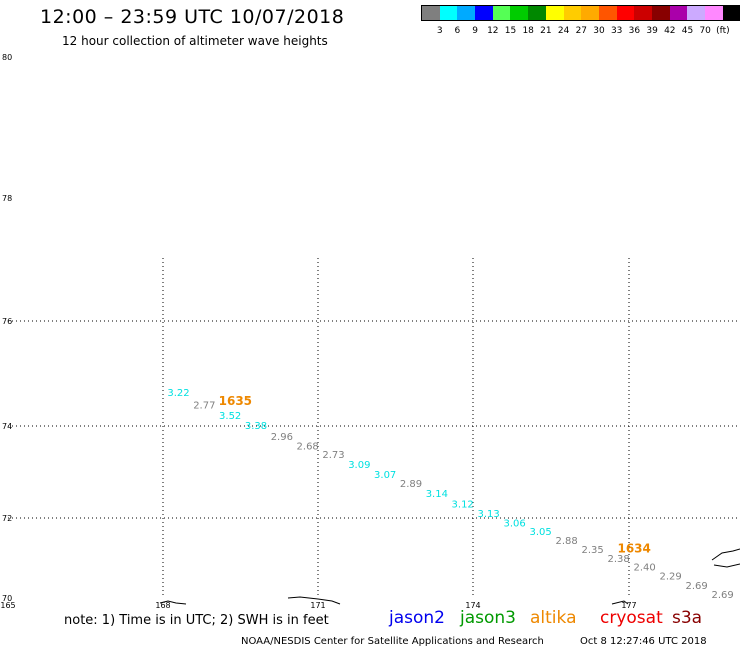  What do you see at coordinates (463, 504) in the screenshot?
I see `wave-height-label: 3.12` at bounding box center [463, 504].